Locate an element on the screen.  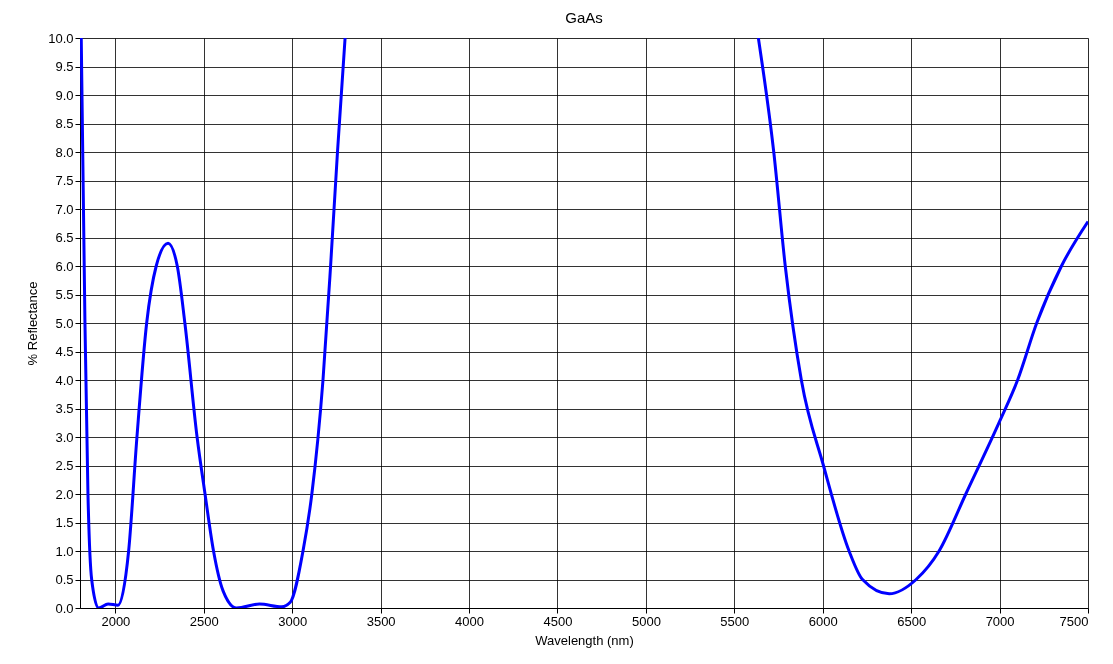
y-tick-label: 4.0 is located at coordinates (64, 380).